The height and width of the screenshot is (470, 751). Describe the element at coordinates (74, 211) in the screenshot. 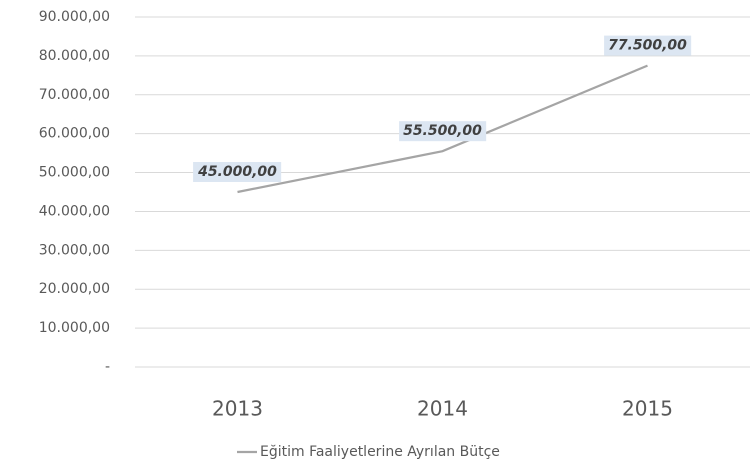

I see `y-tick-label: 40.000,00` at that location.